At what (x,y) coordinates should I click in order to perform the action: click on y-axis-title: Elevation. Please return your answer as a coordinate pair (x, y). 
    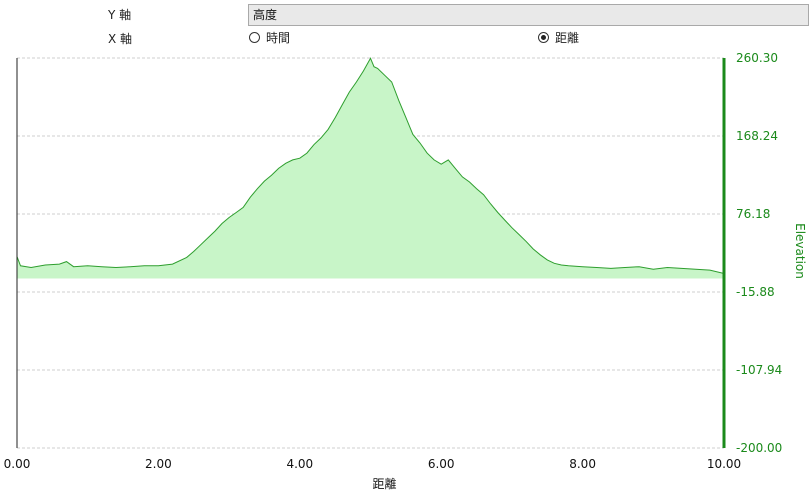
    Looking at the image, I should click on (800, 251).